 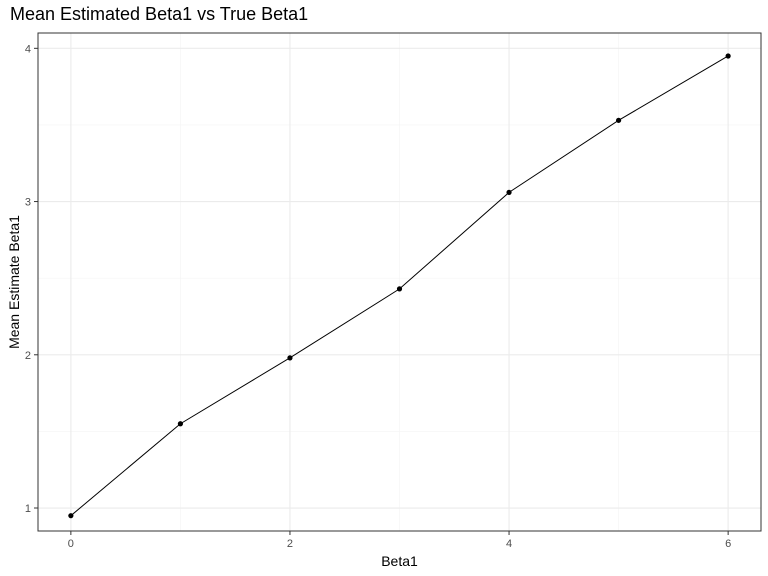 What do you see at coordinates (399, 540) in the screenshot?
I see `x-axis: 0 2 4 6` at bounding box center [399, 540].